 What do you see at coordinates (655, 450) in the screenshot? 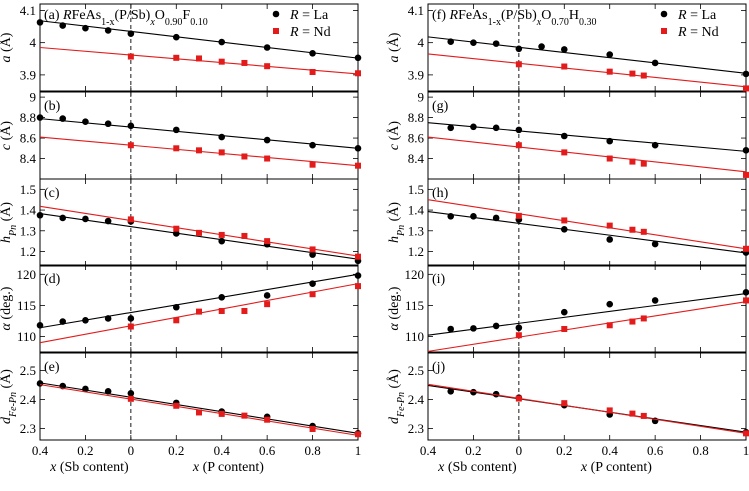
I see `x-tick-label: 0.6` at bounding box center [655, 450].